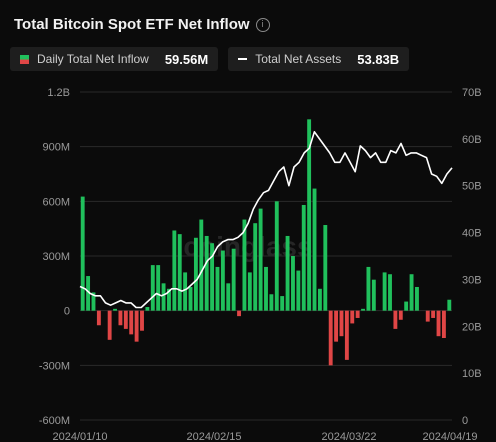 The height and width of the screenshot is (442, 496). I want to click on y-left-tick-label: 600M, so click(56, 202).